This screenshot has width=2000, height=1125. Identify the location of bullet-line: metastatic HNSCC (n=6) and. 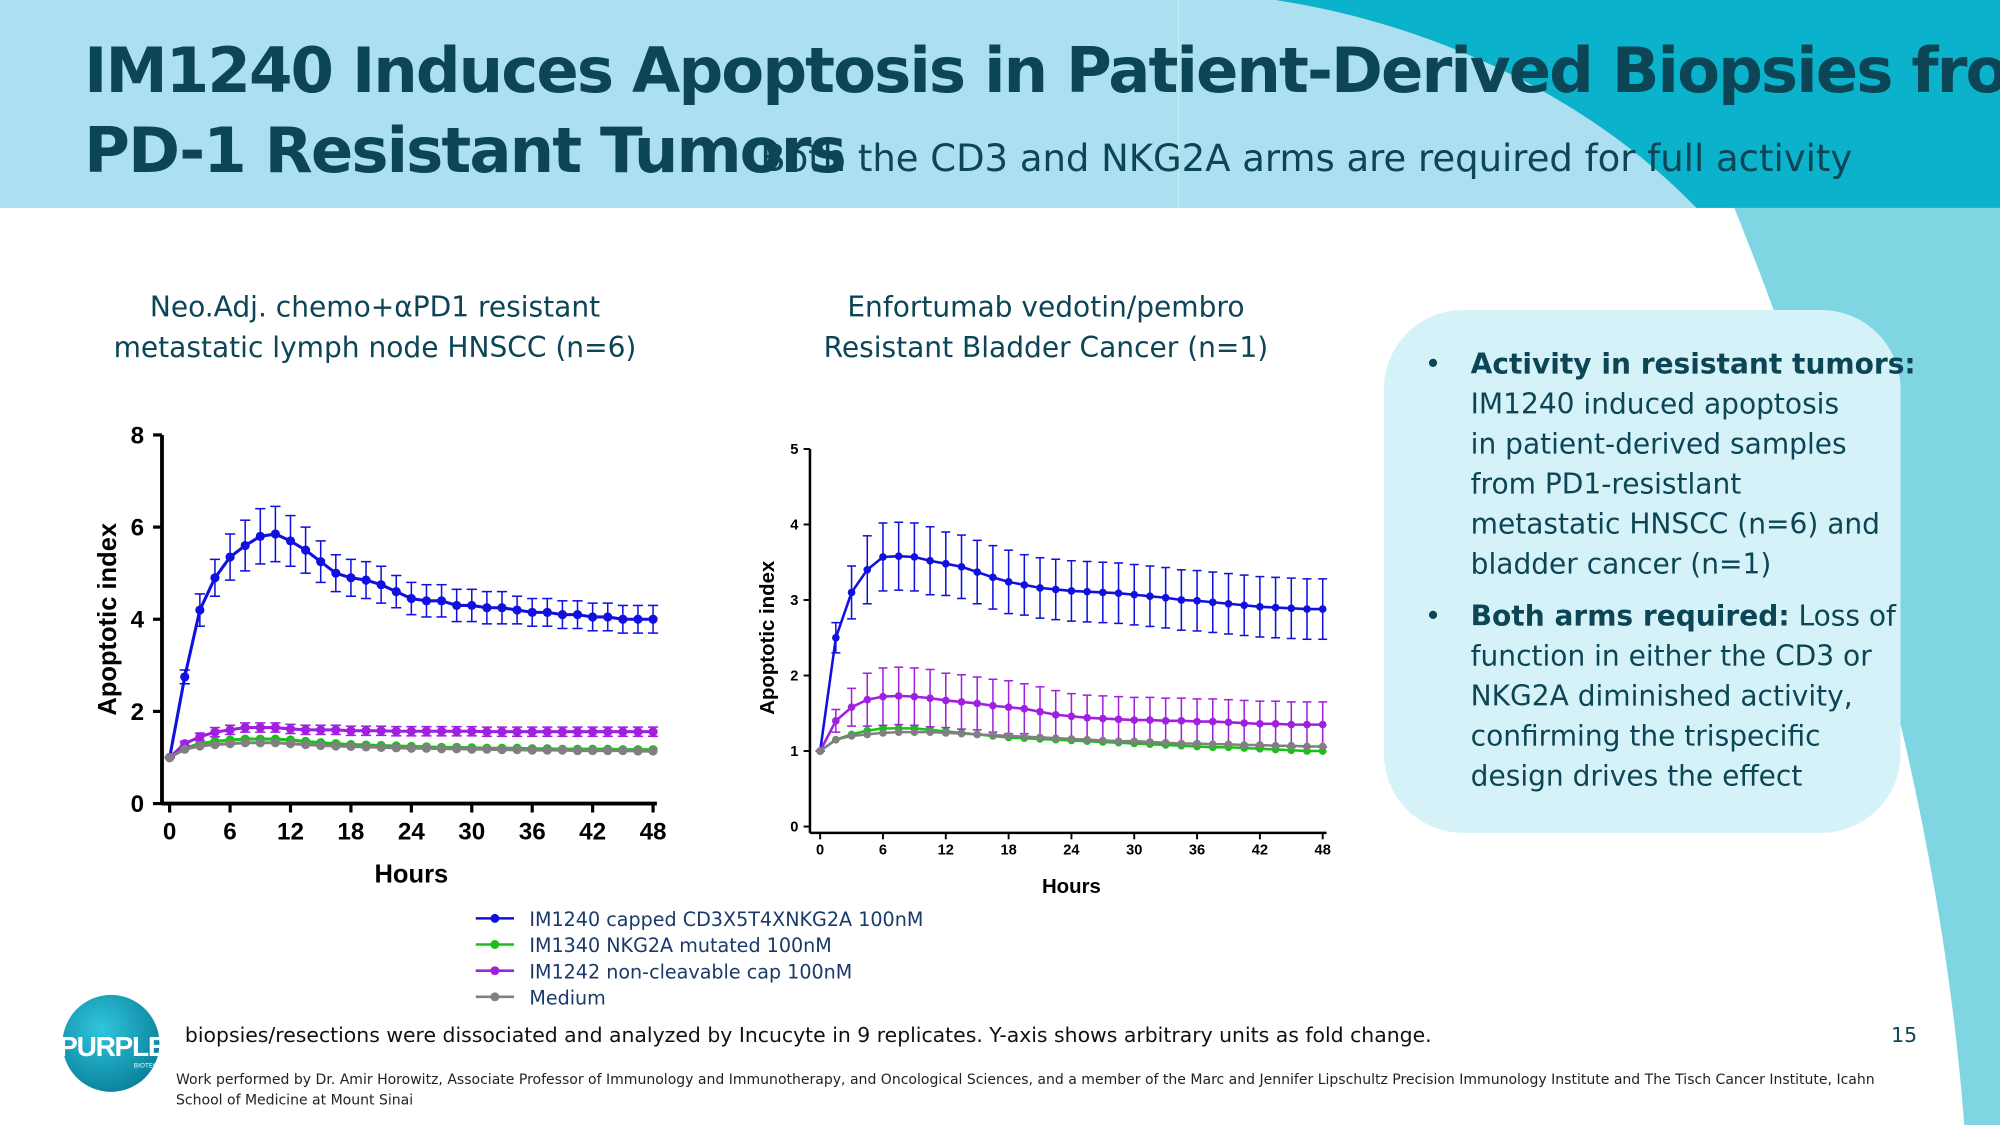
(1675, 523).